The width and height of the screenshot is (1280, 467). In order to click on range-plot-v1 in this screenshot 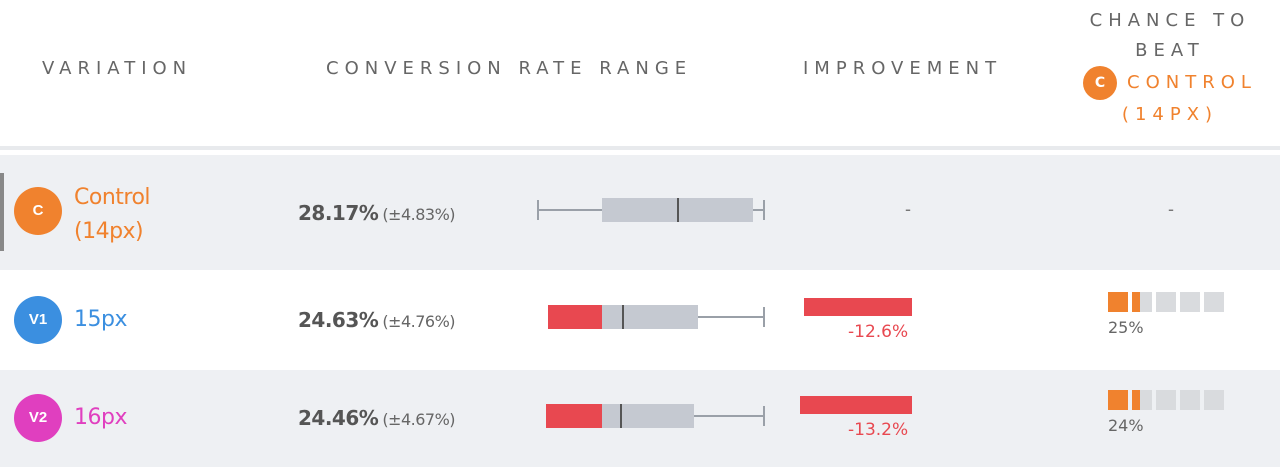, I will do `click(650, 317)`.